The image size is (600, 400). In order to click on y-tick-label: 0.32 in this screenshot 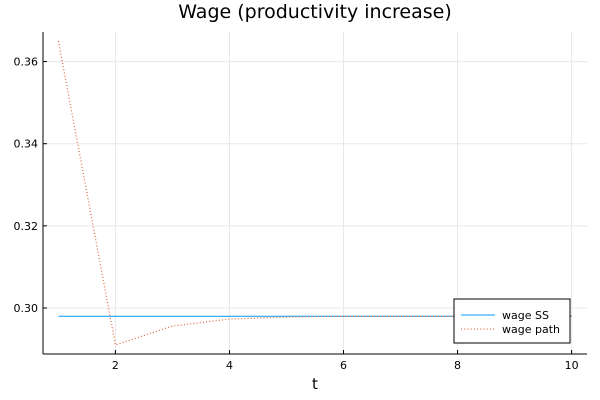, I will do `click(26, 226)`.